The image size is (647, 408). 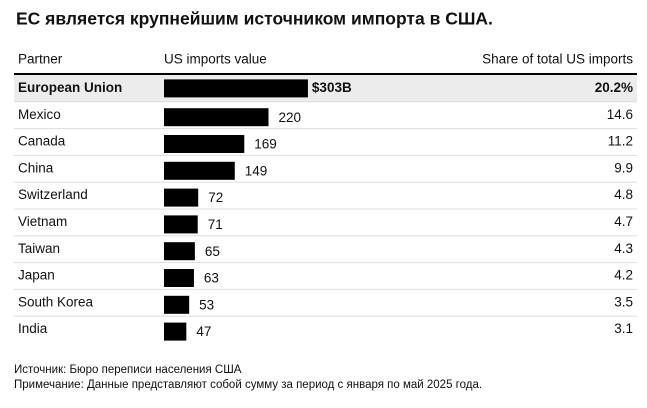 What do you see at coordinates (623, 301) in the screenshot?
I see `share-label: 3.5` at bounding box center [623, 301].